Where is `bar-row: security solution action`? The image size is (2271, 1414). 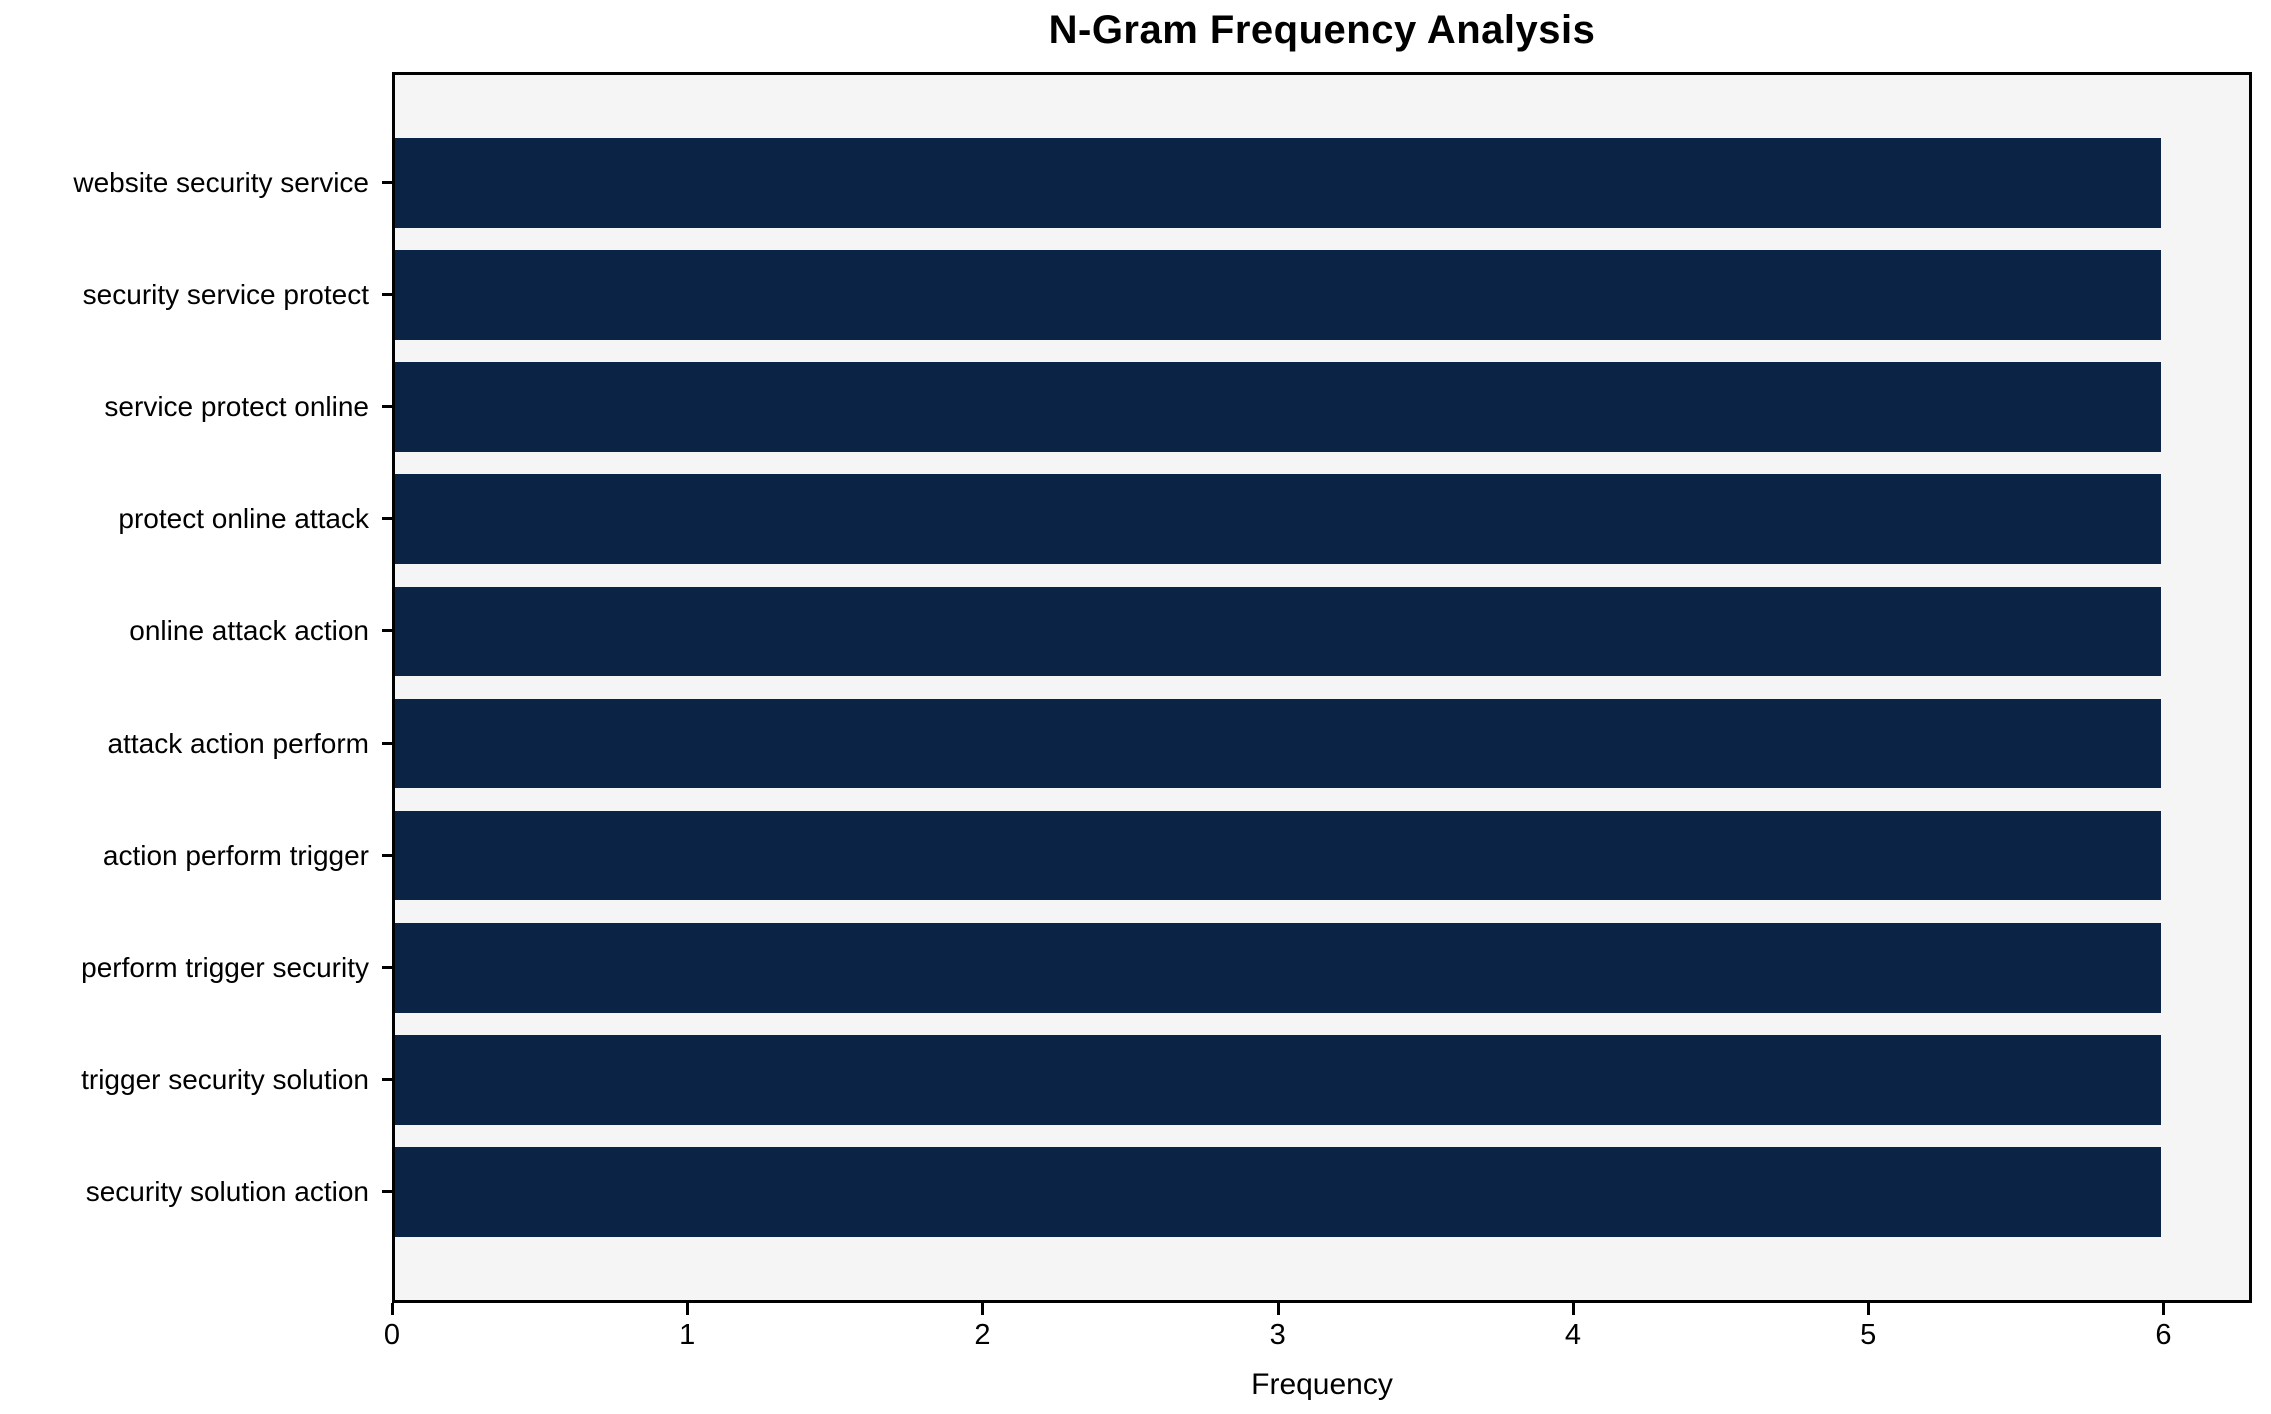 bar-row: security solution action is located at coordinates (1167, 1192).